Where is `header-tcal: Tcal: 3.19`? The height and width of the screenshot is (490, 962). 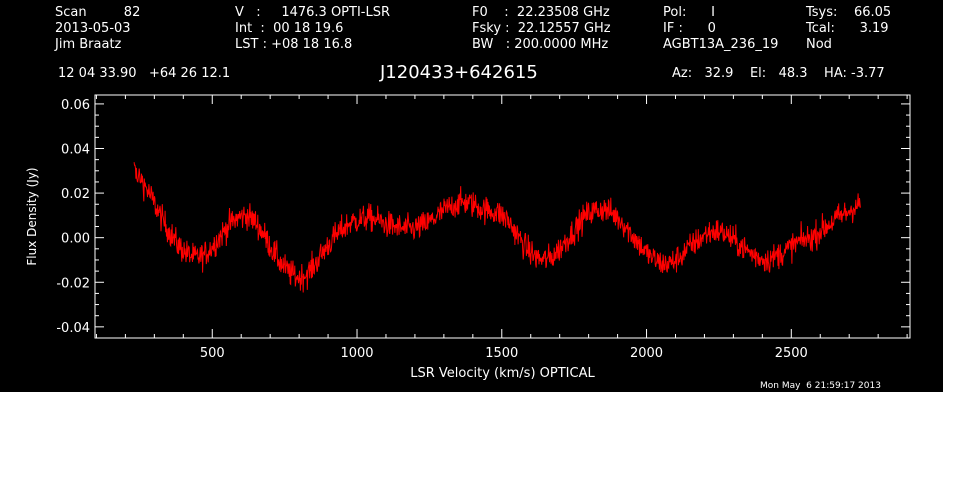
header-tcal: Tcal: 3.19 is located at coordinates (847, 28).